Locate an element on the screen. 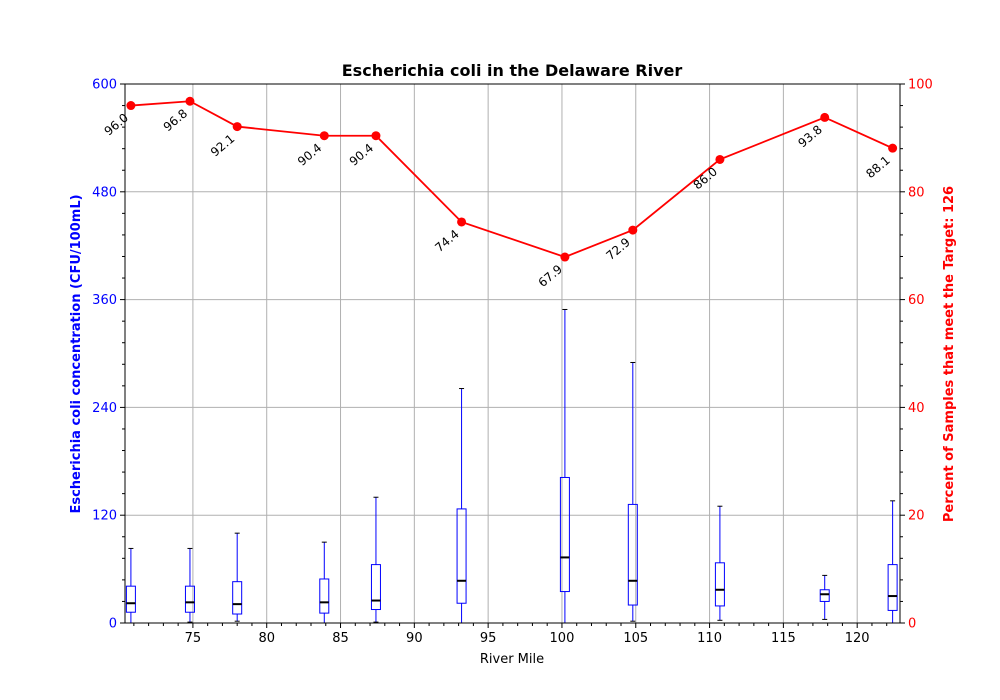 The width and height of the screenshot is (1000, 700). x-tick-label: 105 is located at coordinates (635, 638).